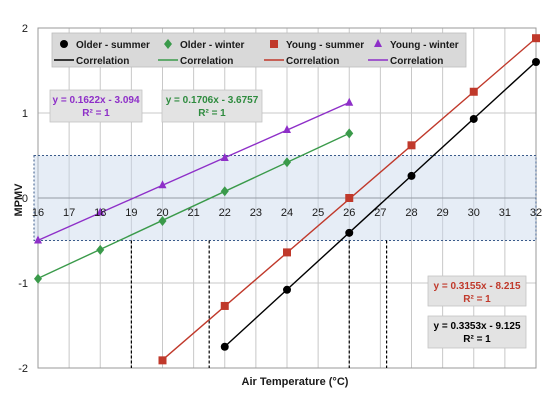 The image size is (550, 404). Describe the element at coordinates (349, 213) in the screenshot. I see `x-tick-label: 26` at that location.